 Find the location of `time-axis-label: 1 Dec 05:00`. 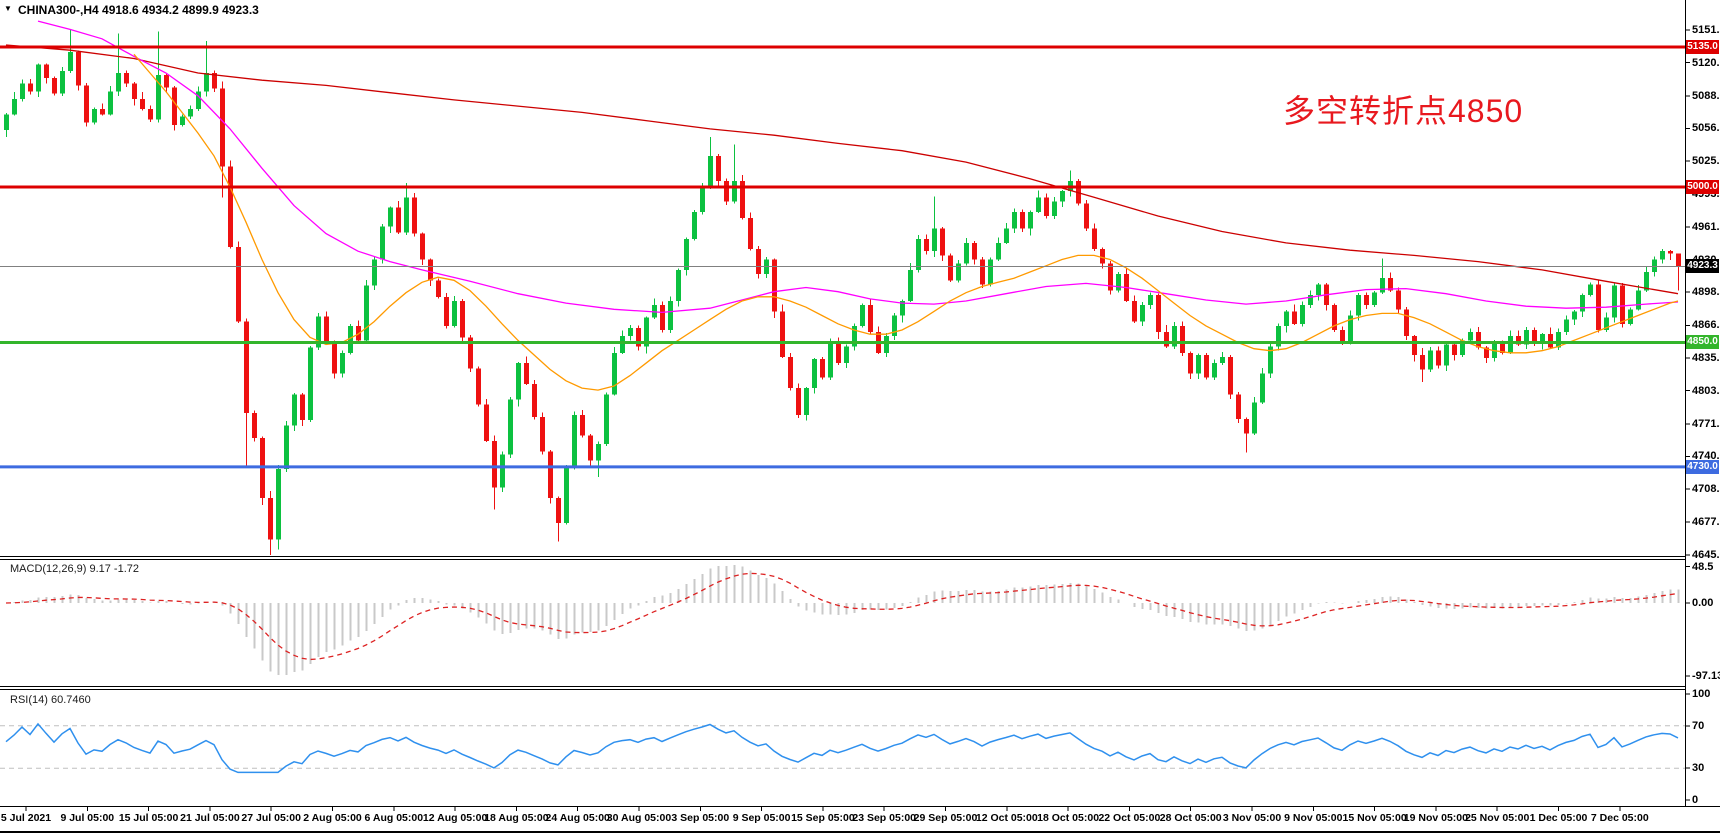

time-axis-label: 1 Dec 05:00 is located at coordinates (1558, 818).